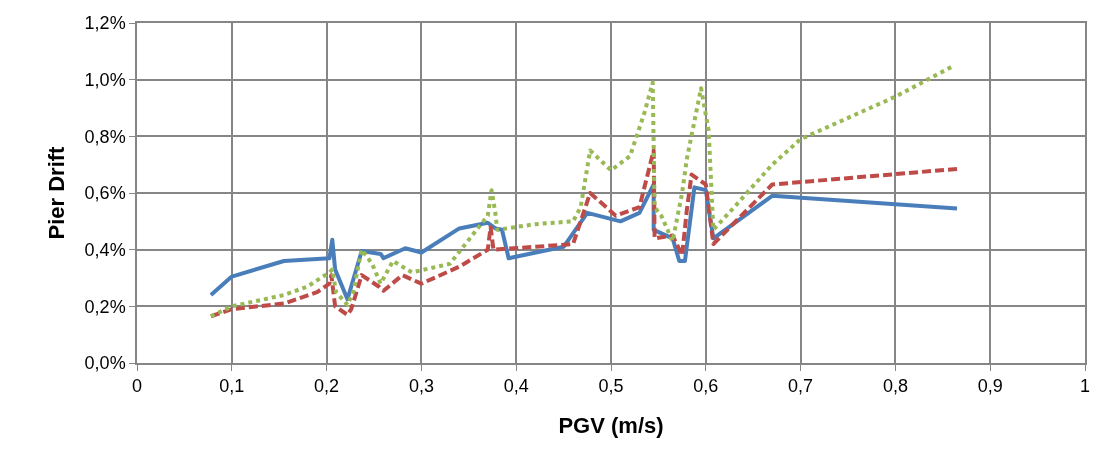 The height and width of the screenshot is (476, 1102). What do you see at coordinates (611, 425) in the screenshot?
I see `x-axis-title: PGV (m/s)` at bounding box center [611, 425].